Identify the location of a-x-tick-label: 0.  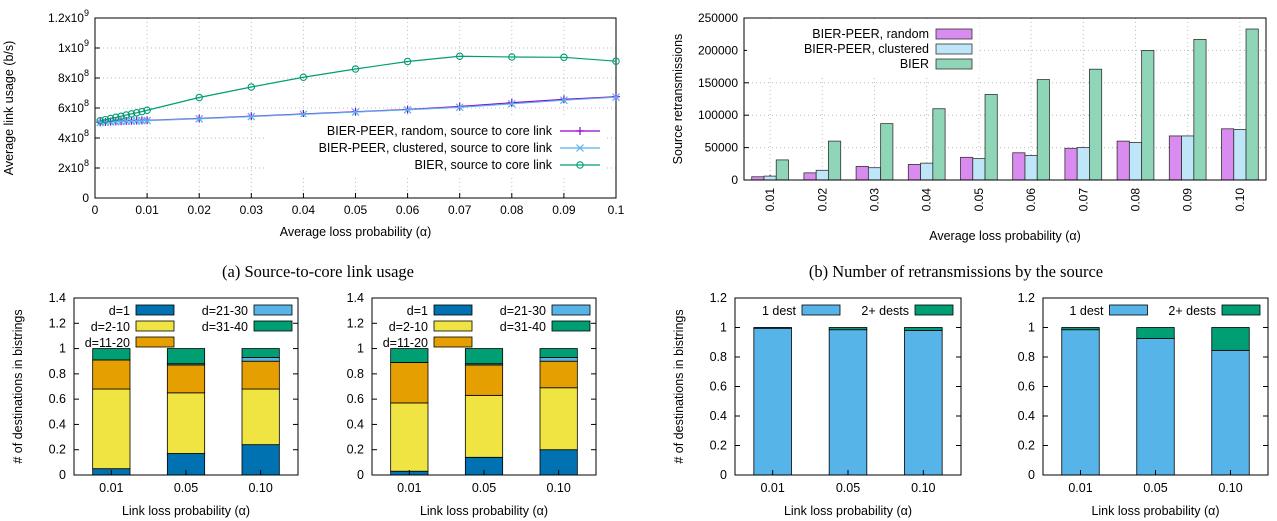
(95, 210).